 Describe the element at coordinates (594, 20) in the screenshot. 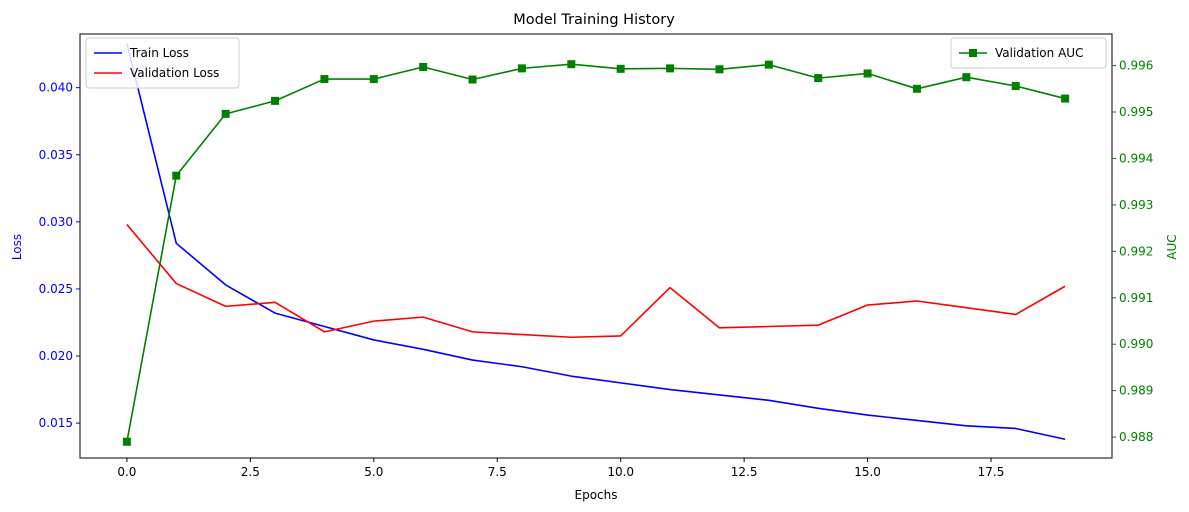

I see `chart-title: Model Training History` at that location.